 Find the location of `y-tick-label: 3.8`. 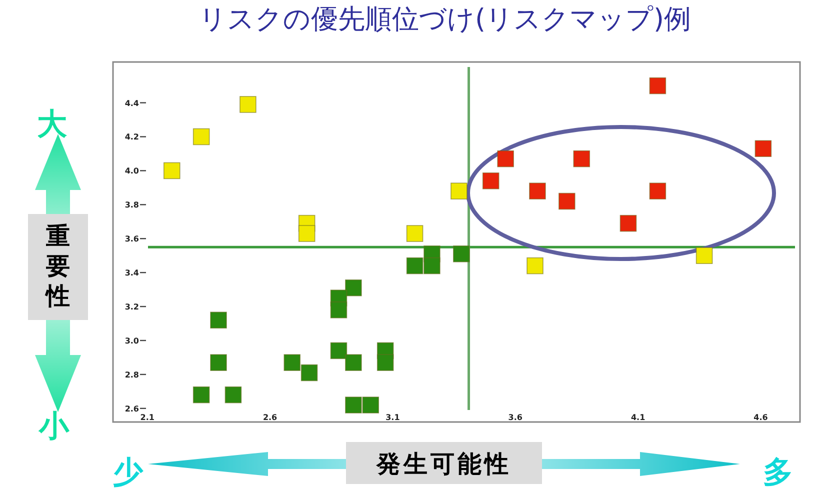

y-tick-label: 3.8 is located at coordinates (132, 205).